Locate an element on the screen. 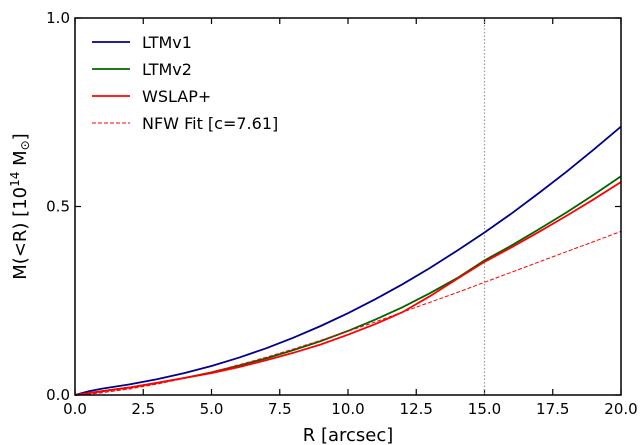 The image size is (643, 445). x-tick-label: 17.5 is located at coordinates (552, 409).